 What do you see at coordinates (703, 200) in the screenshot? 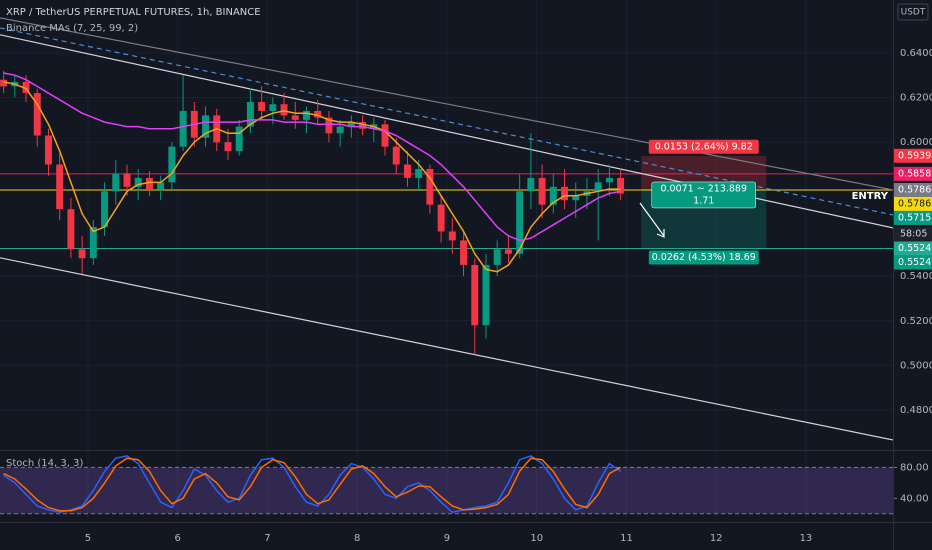
I see `position-label: 1.71` at bounding box center [703, 200].